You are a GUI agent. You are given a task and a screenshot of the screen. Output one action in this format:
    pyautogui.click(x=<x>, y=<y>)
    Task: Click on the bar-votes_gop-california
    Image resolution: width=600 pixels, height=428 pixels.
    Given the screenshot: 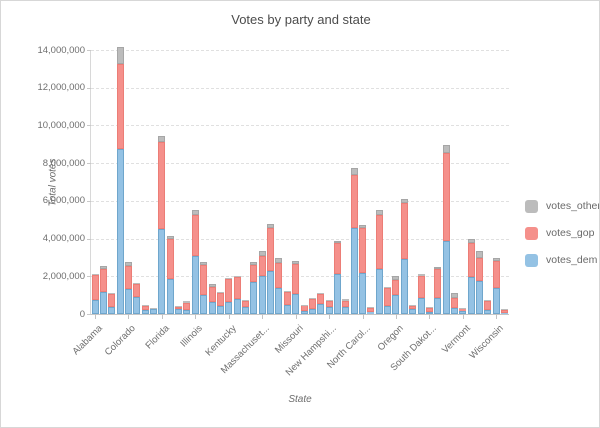 What is the action you would take?
    pyautogui.click(x=120, y=106)
    